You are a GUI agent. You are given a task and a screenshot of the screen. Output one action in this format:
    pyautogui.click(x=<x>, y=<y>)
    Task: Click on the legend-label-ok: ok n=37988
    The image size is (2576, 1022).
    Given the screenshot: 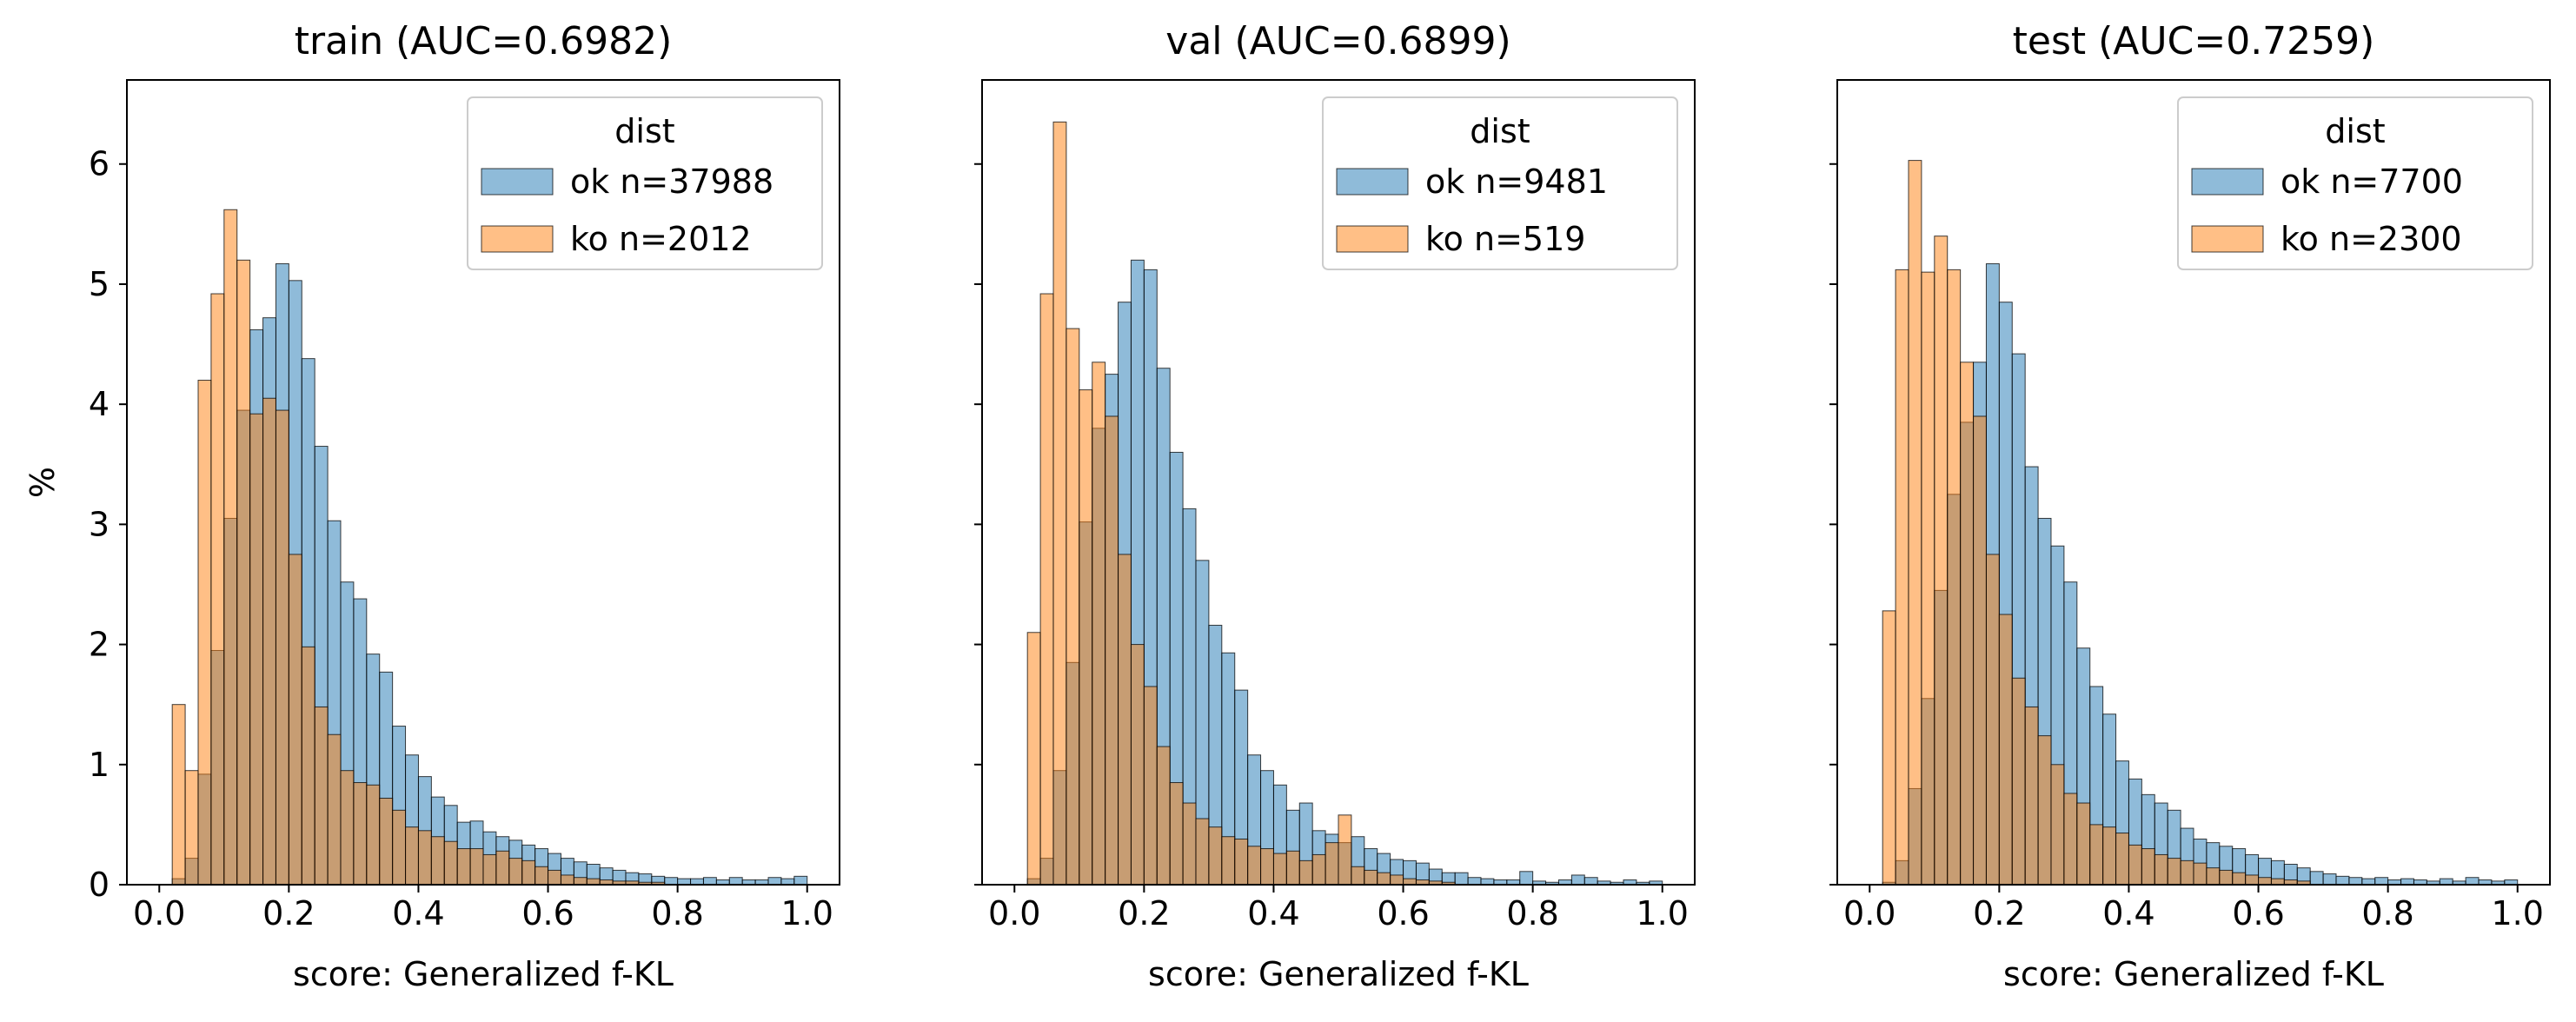 What is the action you would take?
    pyautogui.click(x=671, y=182)
    